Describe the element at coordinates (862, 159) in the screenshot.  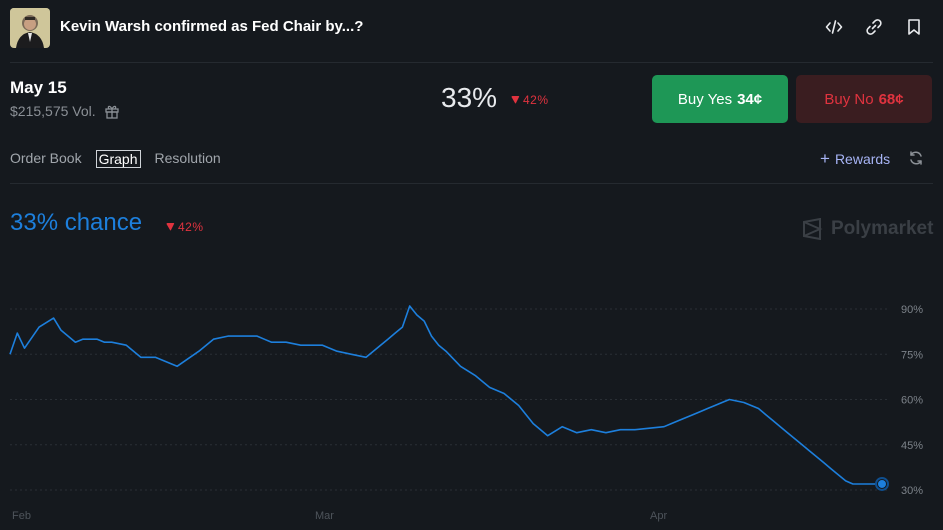
I see `rewards-label: Rewards` at that location.